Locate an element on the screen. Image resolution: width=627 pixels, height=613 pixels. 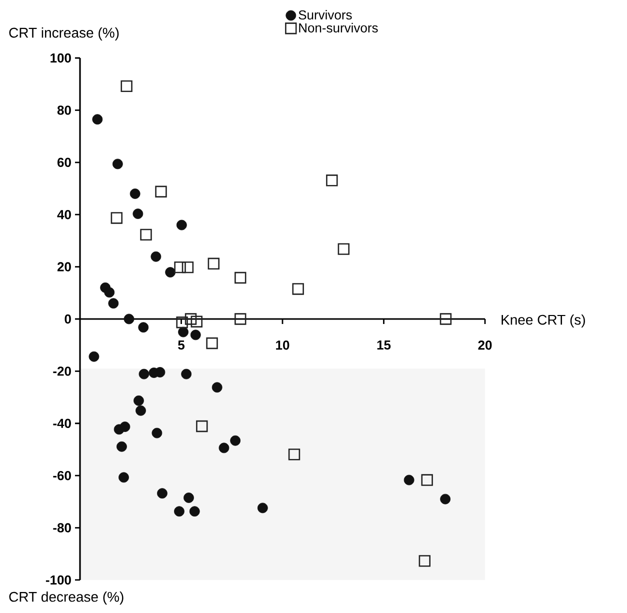
x-tick-label: 5 is located at coordinates (181, 345).